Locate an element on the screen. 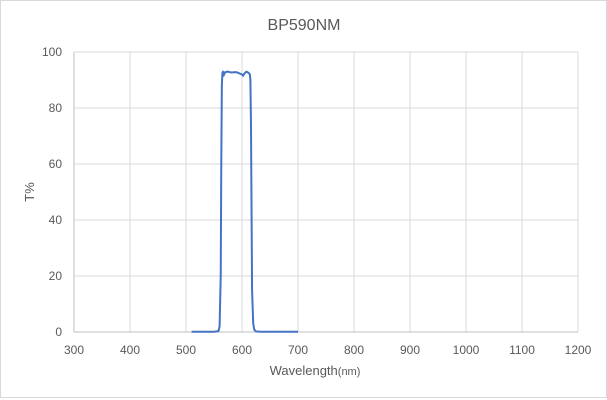 The width and height of the screenshot is (607, 400). x-tick-label: 1000 is located at coordinates (466, 350).